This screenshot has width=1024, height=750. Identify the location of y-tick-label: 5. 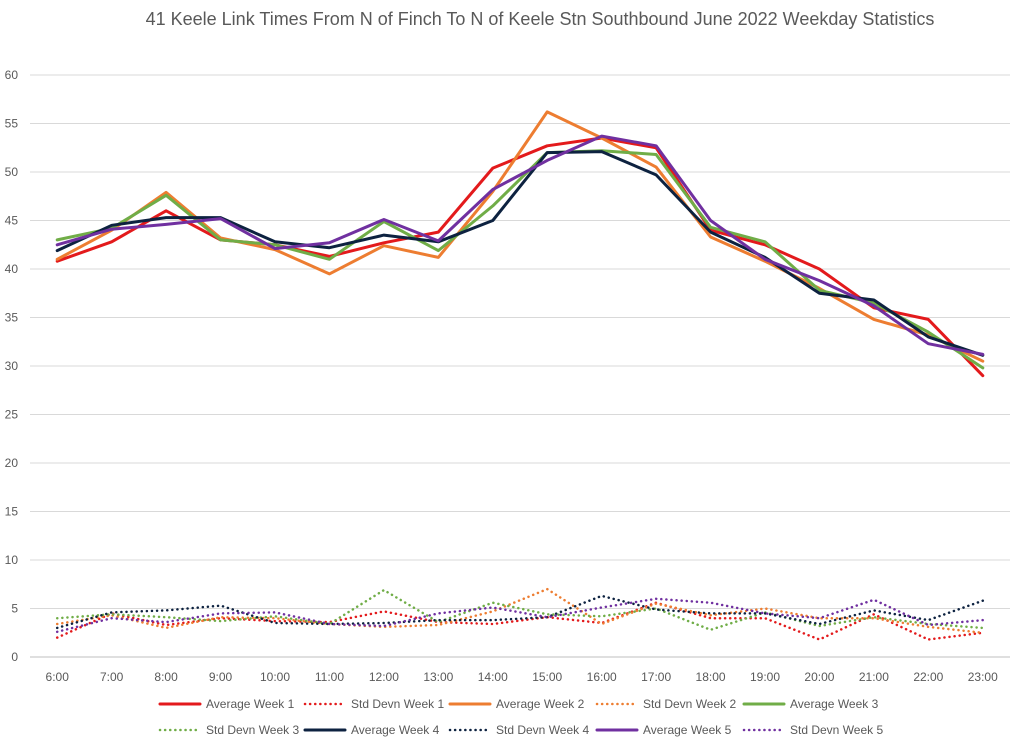
(14, 609).